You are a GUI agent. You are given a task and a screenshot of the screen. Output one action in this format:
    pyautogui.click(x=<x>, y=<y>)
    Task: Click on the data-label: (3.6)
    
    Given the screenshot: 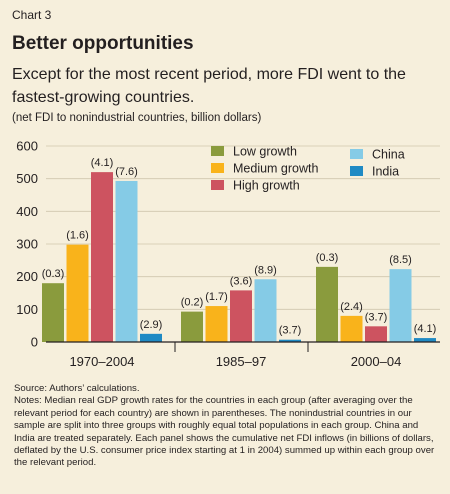 What is the action you would take?
    pyautogui.click(x=241, y=281)
    